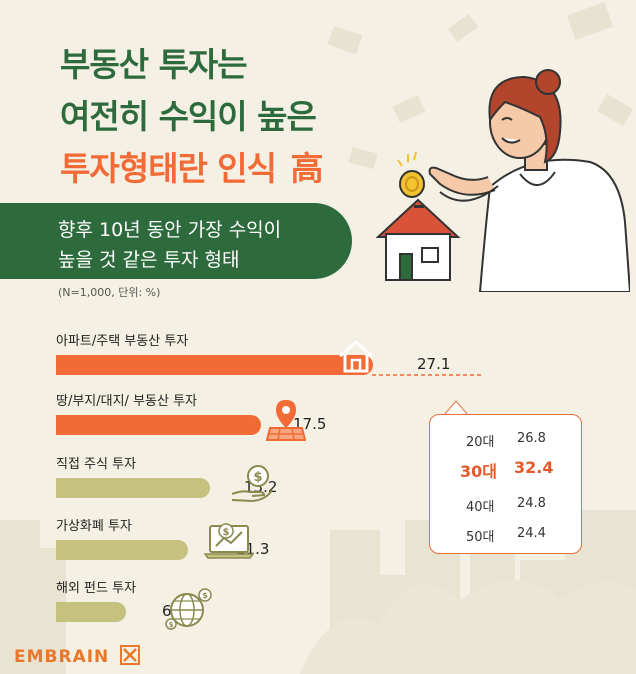  What do you see at coordinates (534, 467) in the screenshot?
I see `age-value: 32.4` at bounding box center [534, 467].